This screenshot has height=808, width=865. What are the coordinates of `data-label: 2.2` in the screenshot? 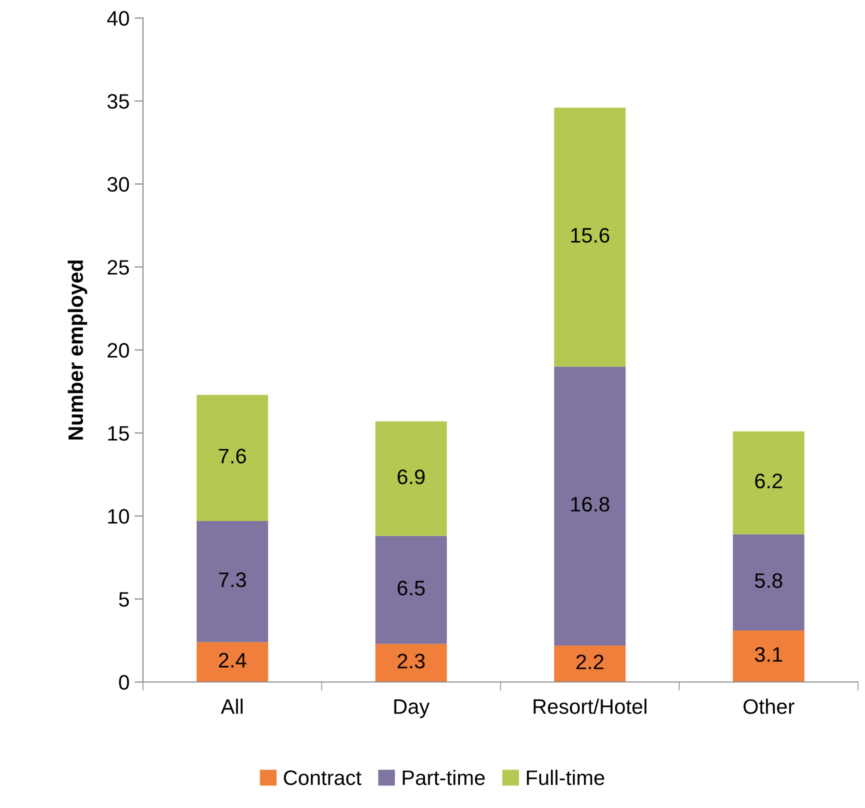 It's located at (590, 662).